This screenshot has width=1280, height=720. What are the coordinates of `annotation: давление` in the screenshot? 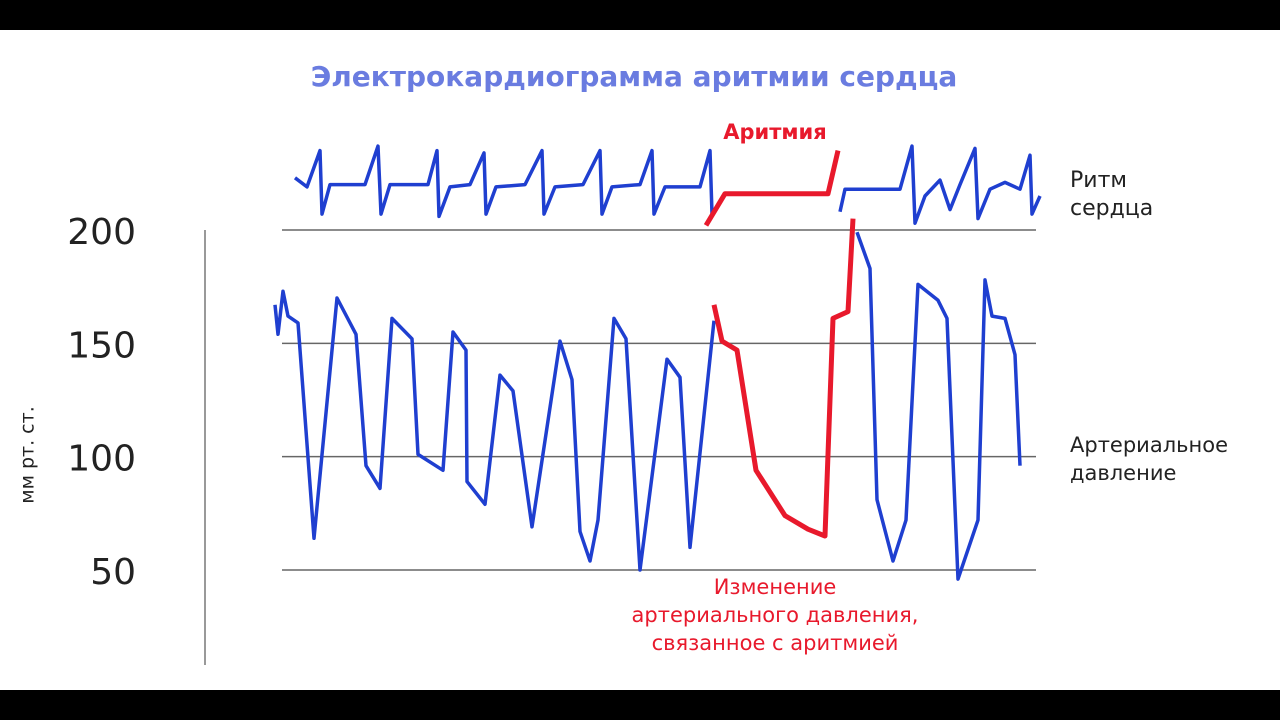 It's located at (1123, 473).